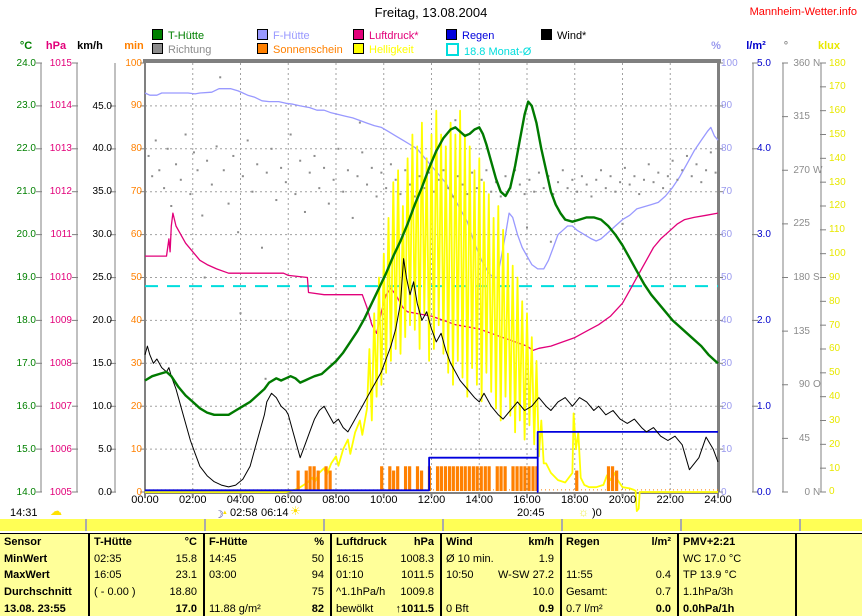 The width and height of the screenshot is (862, 616). I want to click on cell-text: 10:50, so click(460, 575).